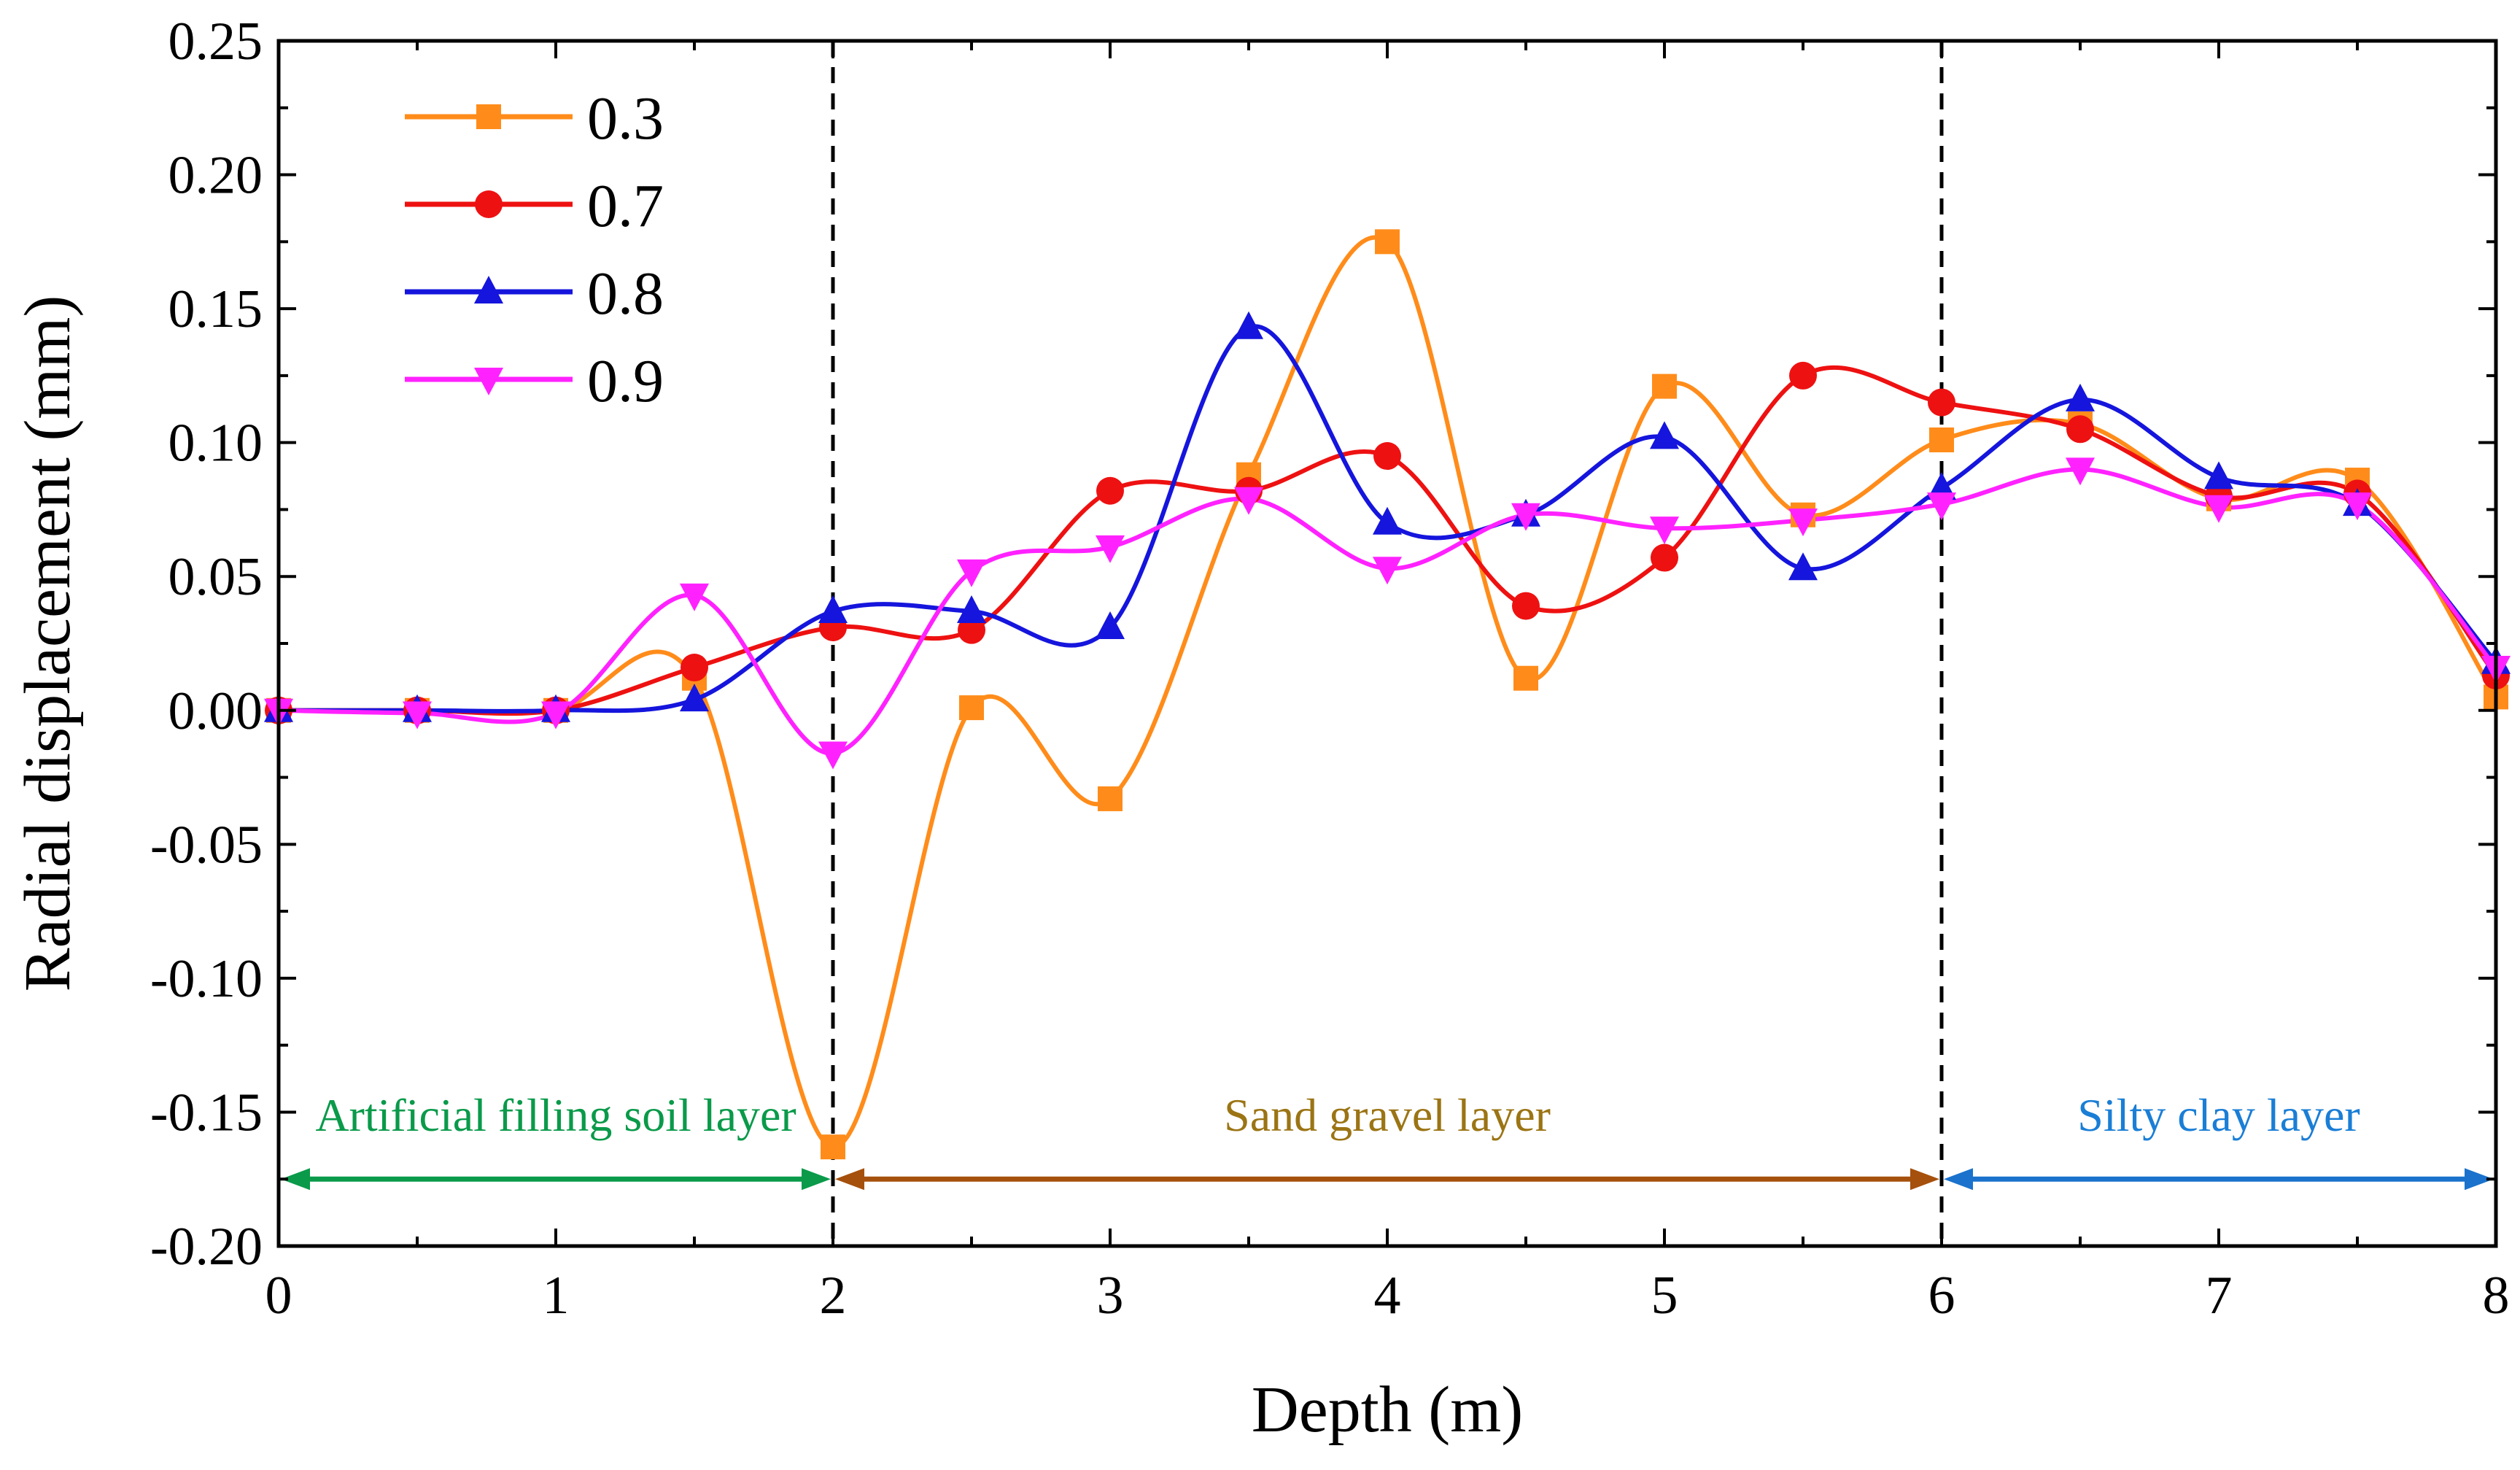 The width and height of the screenshot is (2520, 1470). What do you see at coordinates (278, 1296) in the screenshot?
I see `x-tick-label: 0` at bounding box center [278, 1296].